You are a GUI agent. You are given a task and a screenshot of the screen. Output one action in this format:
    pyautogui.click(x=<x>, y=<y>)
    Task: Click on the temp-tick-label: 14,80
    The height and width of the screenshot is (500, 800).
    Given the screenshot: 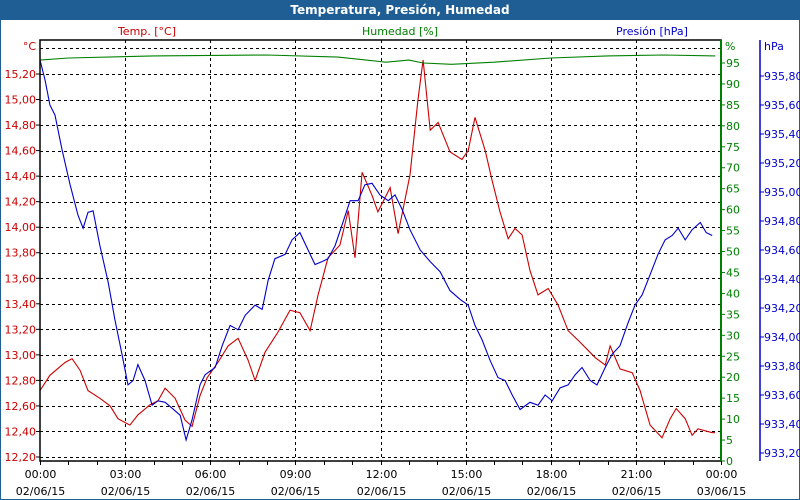 What is the action you would take?
    pyautogui.click(x=21, y=125)
    